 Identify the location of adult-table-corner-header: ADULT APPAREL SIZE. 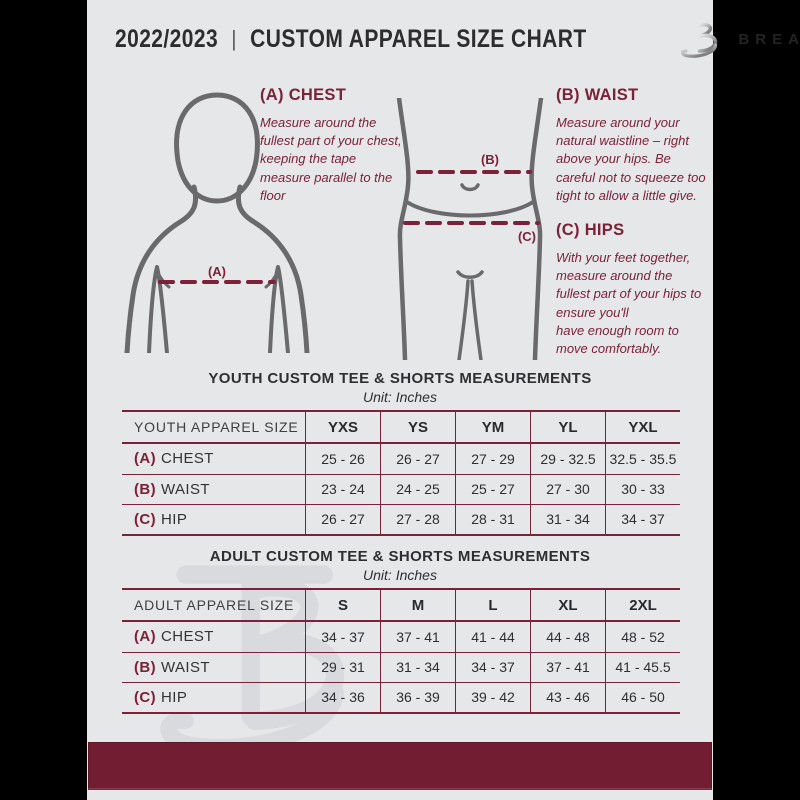
(214, 605).